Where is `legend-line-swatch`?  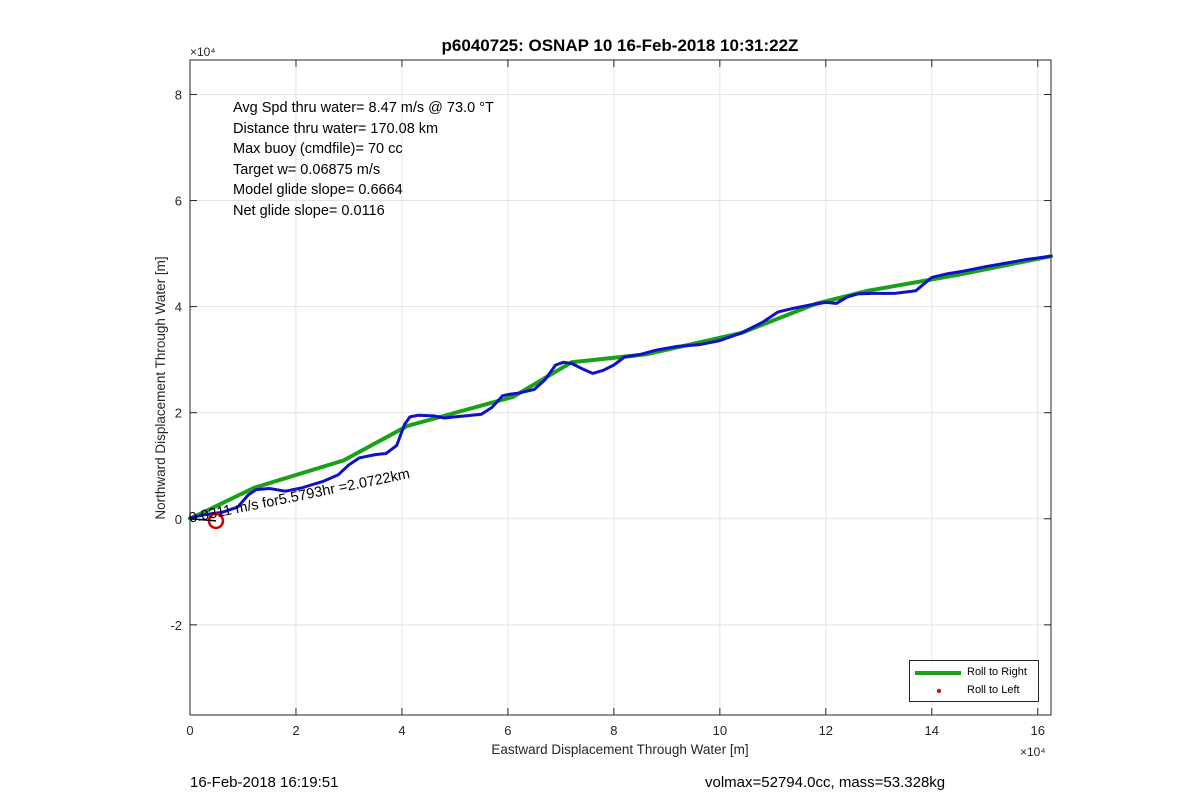 legend-line-swatch is located at coordinates (938, 673).